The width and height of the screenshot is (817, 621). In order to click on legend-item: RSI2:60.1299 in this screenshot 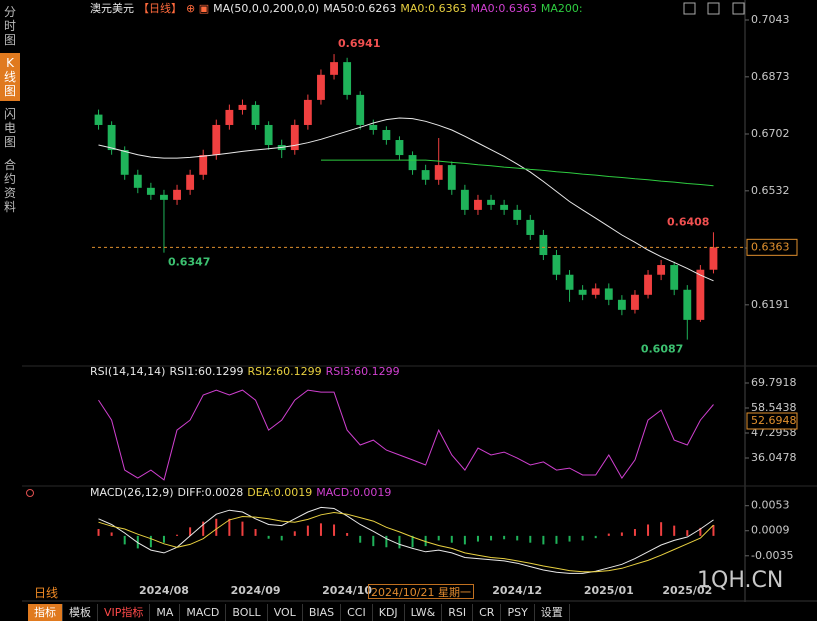, I will do `click(284, 371)`.